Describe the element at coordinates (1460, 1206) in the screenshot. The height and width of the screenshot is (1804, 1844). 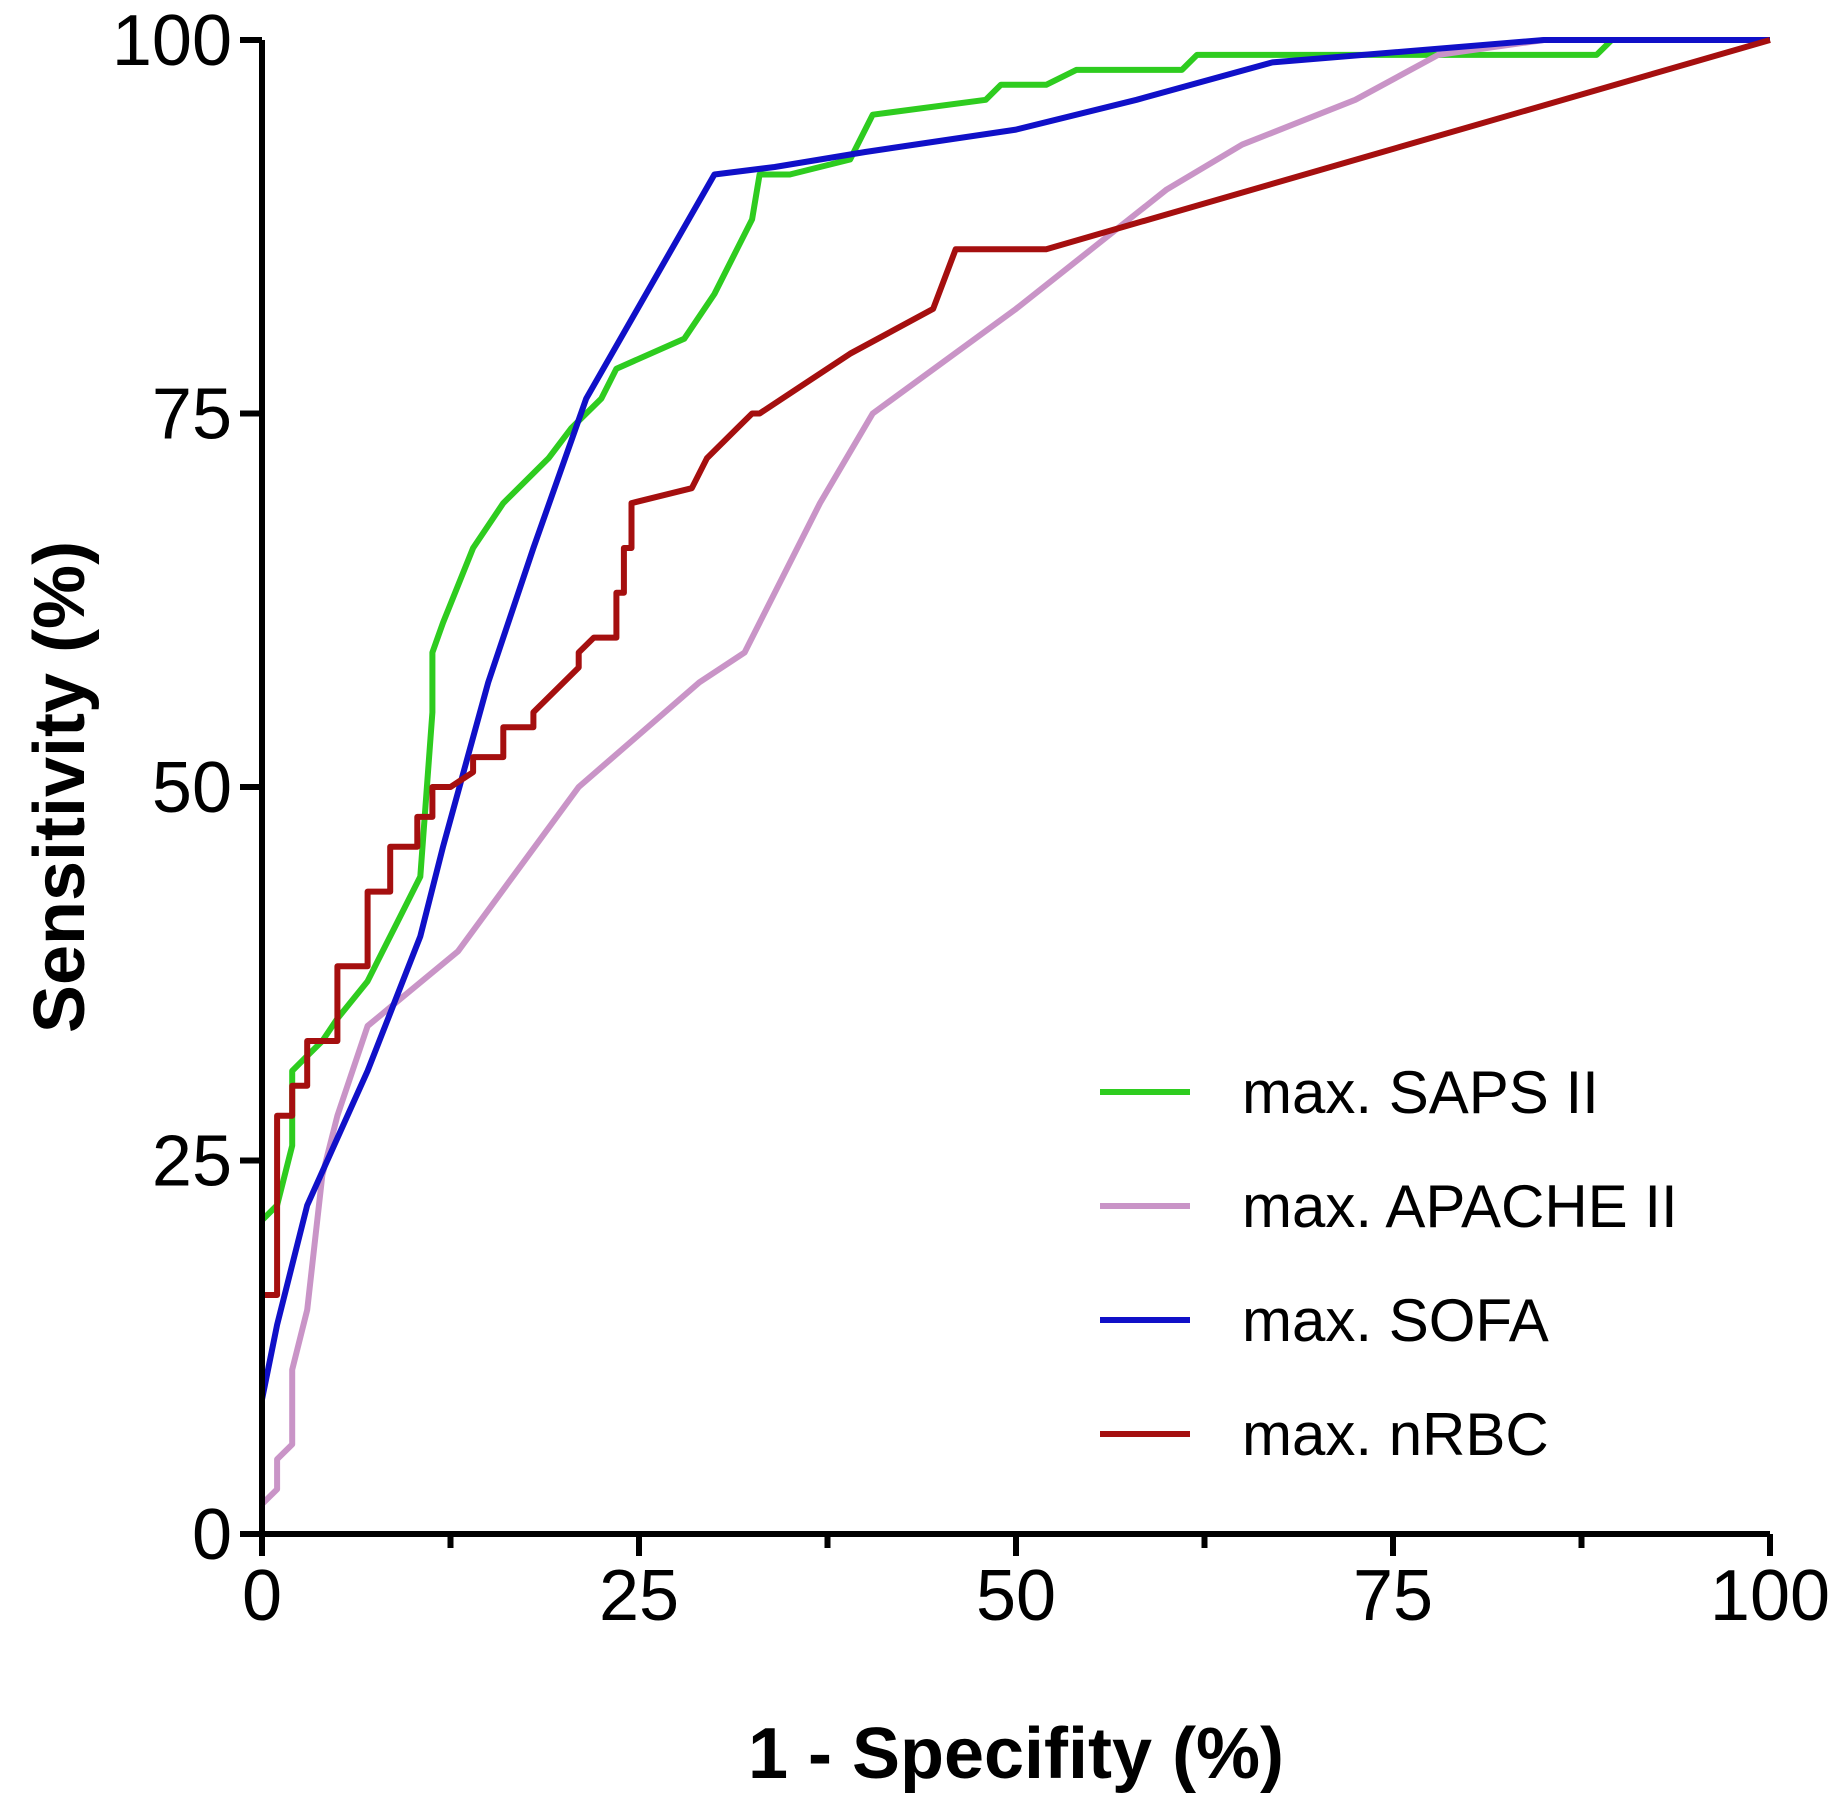
I see `legend-label-2: max. APACHE II` at that location.